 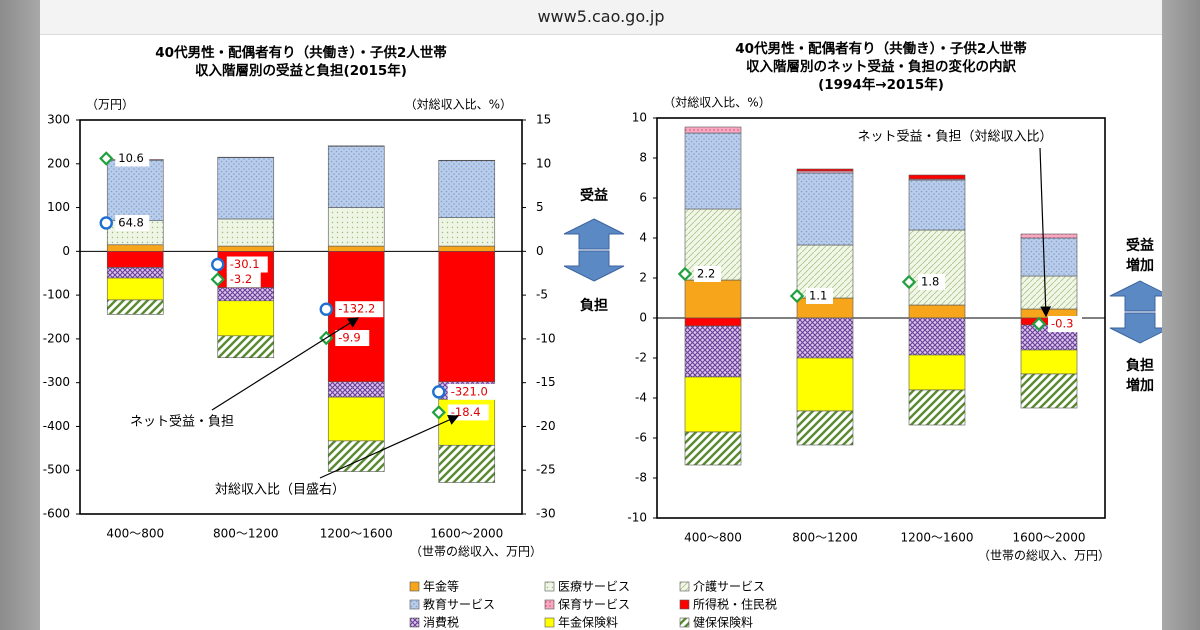 I want to click on chart-1-title-line-2: 収入階層別のネット受益・負担の変化の内訳, so click(x=881, y=66).